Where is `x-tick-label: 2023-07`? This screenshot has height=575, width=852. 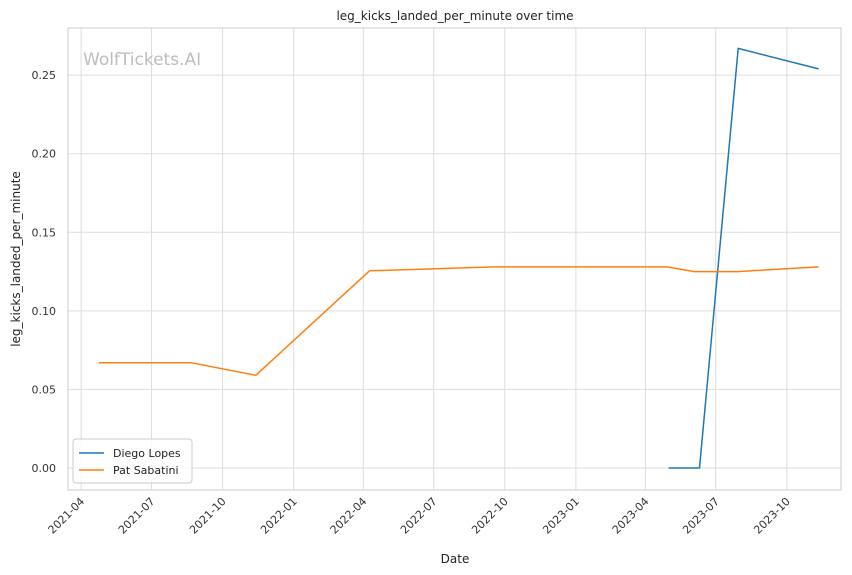
x-tick-label: 2023-07 is located at coordinates (701, 516).